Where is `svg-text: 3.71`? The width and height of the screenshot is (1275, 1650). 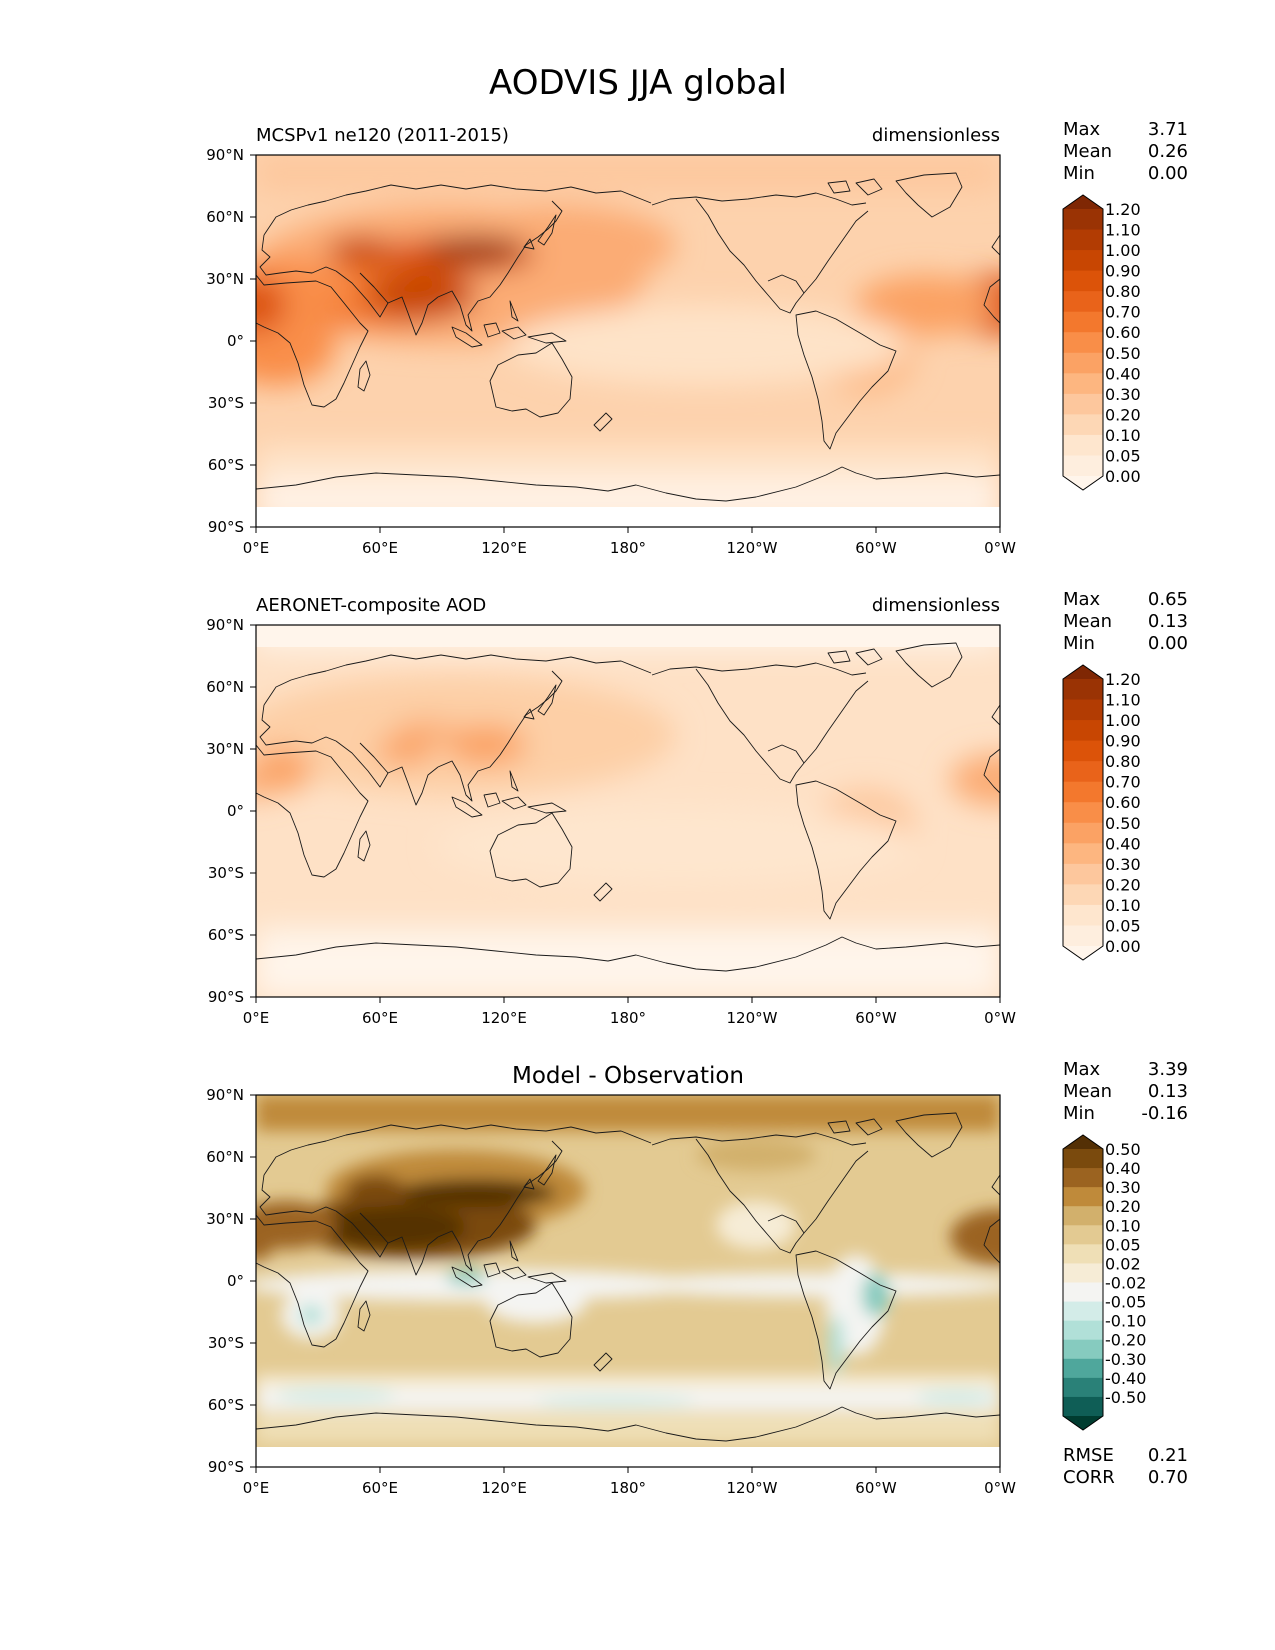 svg-text: 3.71 is located at coordinates (1168, 129).